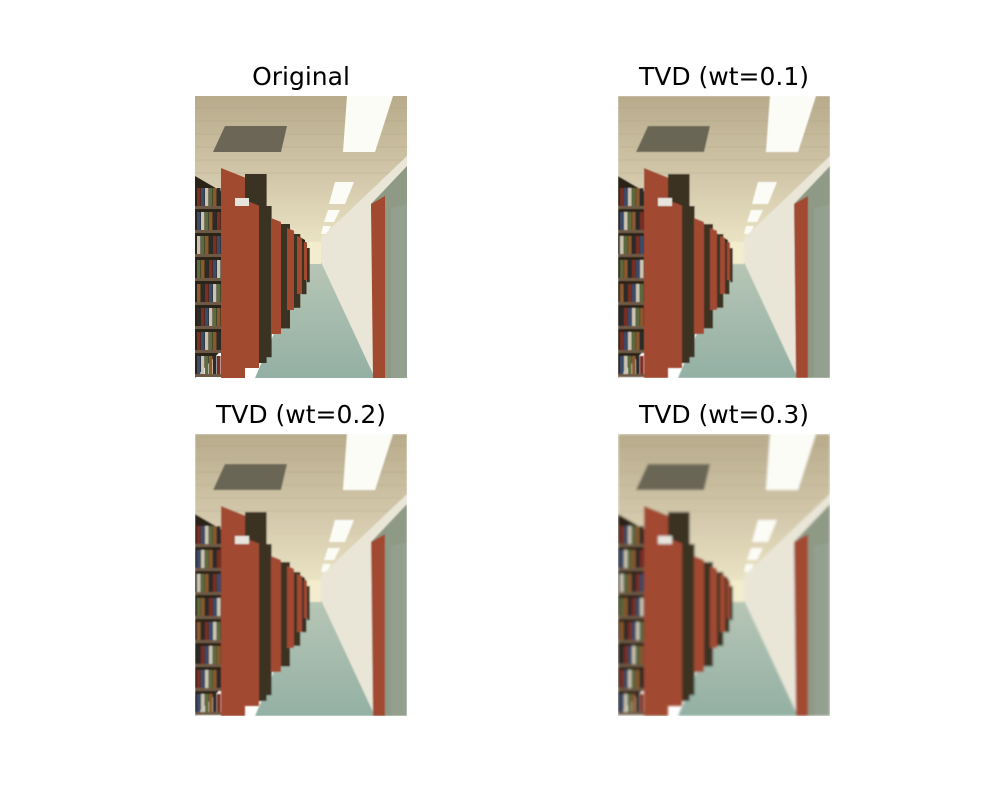  I want to click on panel-title: TVD (wt=0.2), so click(301, 414).